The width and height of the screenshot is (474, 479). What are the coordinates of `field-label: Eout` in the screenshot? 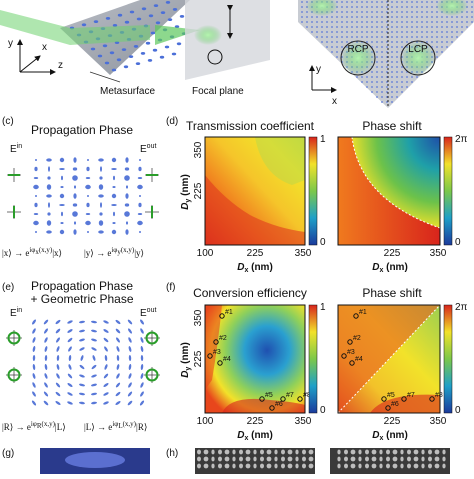 It's located at (148, 149).